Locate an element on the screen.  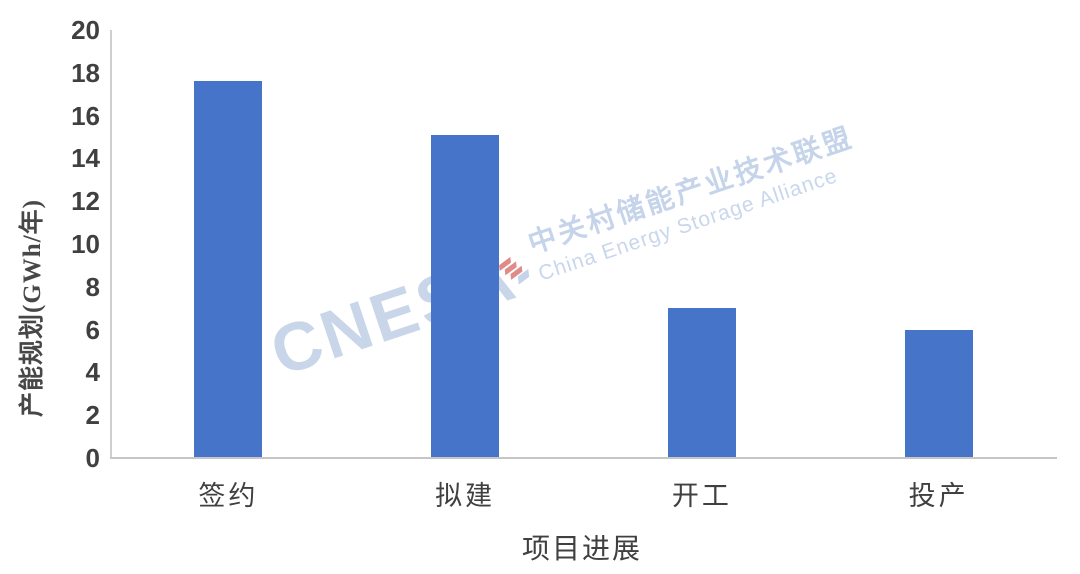
y-tick-label: 6 is located at coordinates (92, 329).